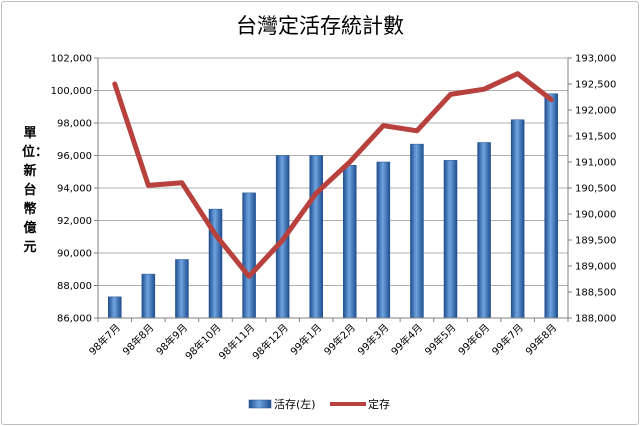 Image resolution: width=640 pixels, height=426 pixels. What do you see at coordinates (595, 85) in the screenshot?
I see `right-tick-label: 192,500` at bounding box center [595, 85].